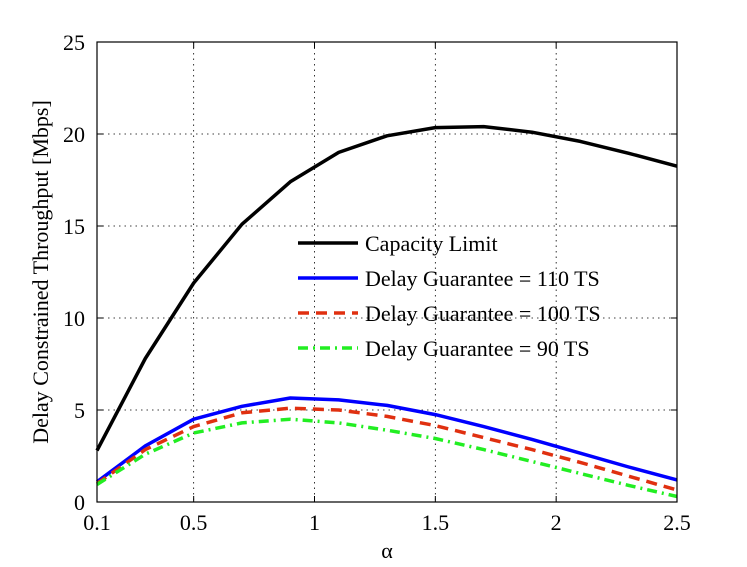 The height and width of the screenshot is (567, 747). What do you see at coordinates (314, 522) in the screenshot?
I see `x-tick-label: 1` at bounding box center [314, 522].